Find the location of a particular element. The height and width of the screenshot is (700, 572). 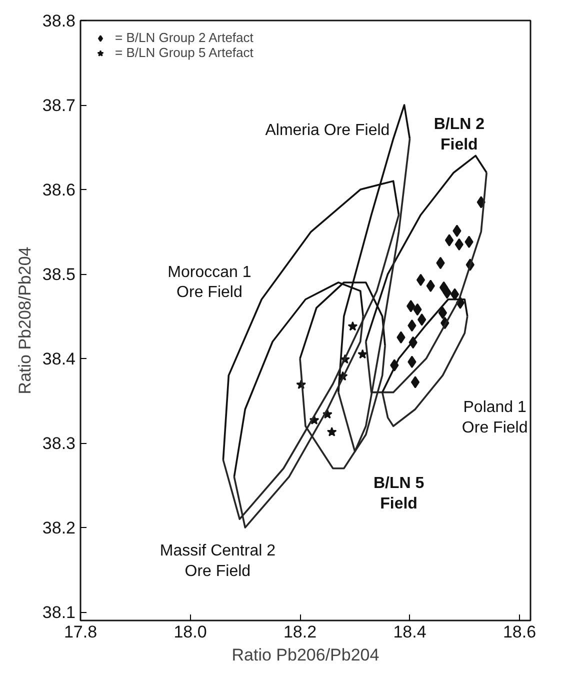

annotation: Massif Central 2 Ore Field is located at coordinates (218, 561).